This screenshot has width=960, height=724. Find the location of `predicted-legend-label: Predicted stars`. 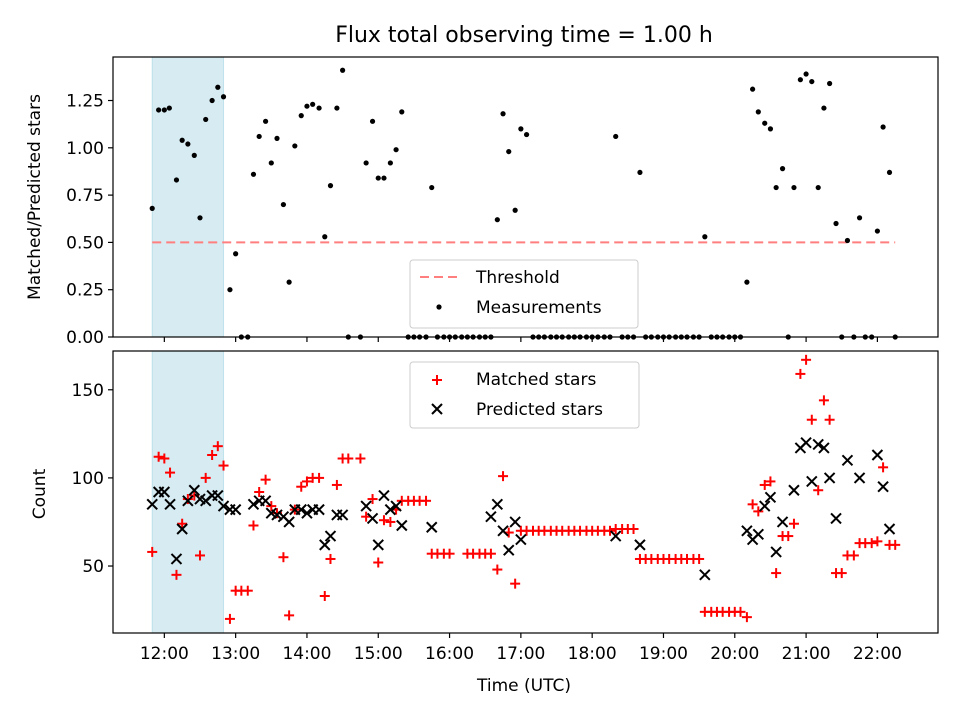

predicted-legend-label: Predicted stars is located at coordinates (539, 410).